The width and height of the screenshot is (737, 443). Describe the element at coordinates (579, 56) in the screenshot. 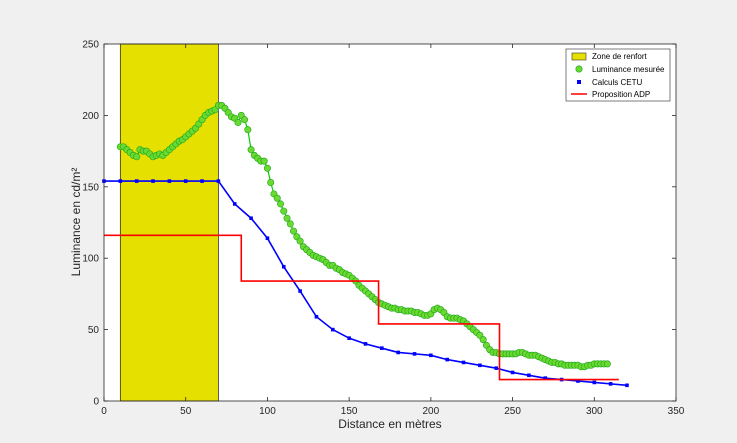

I see `legend-zone-swatch` at that location.